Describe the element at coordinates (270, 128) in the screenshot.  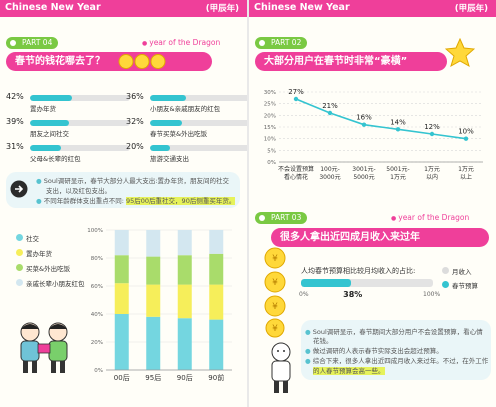
I see `line-y-tick: 15%` at that location.